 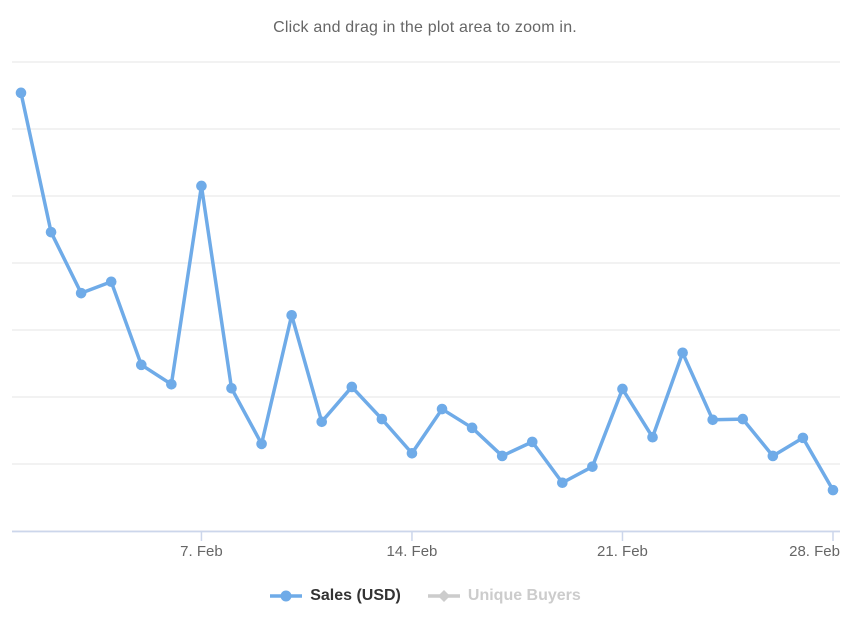 I want to click on legend-item-label: Sales (USD), so click(x=355, y=595).